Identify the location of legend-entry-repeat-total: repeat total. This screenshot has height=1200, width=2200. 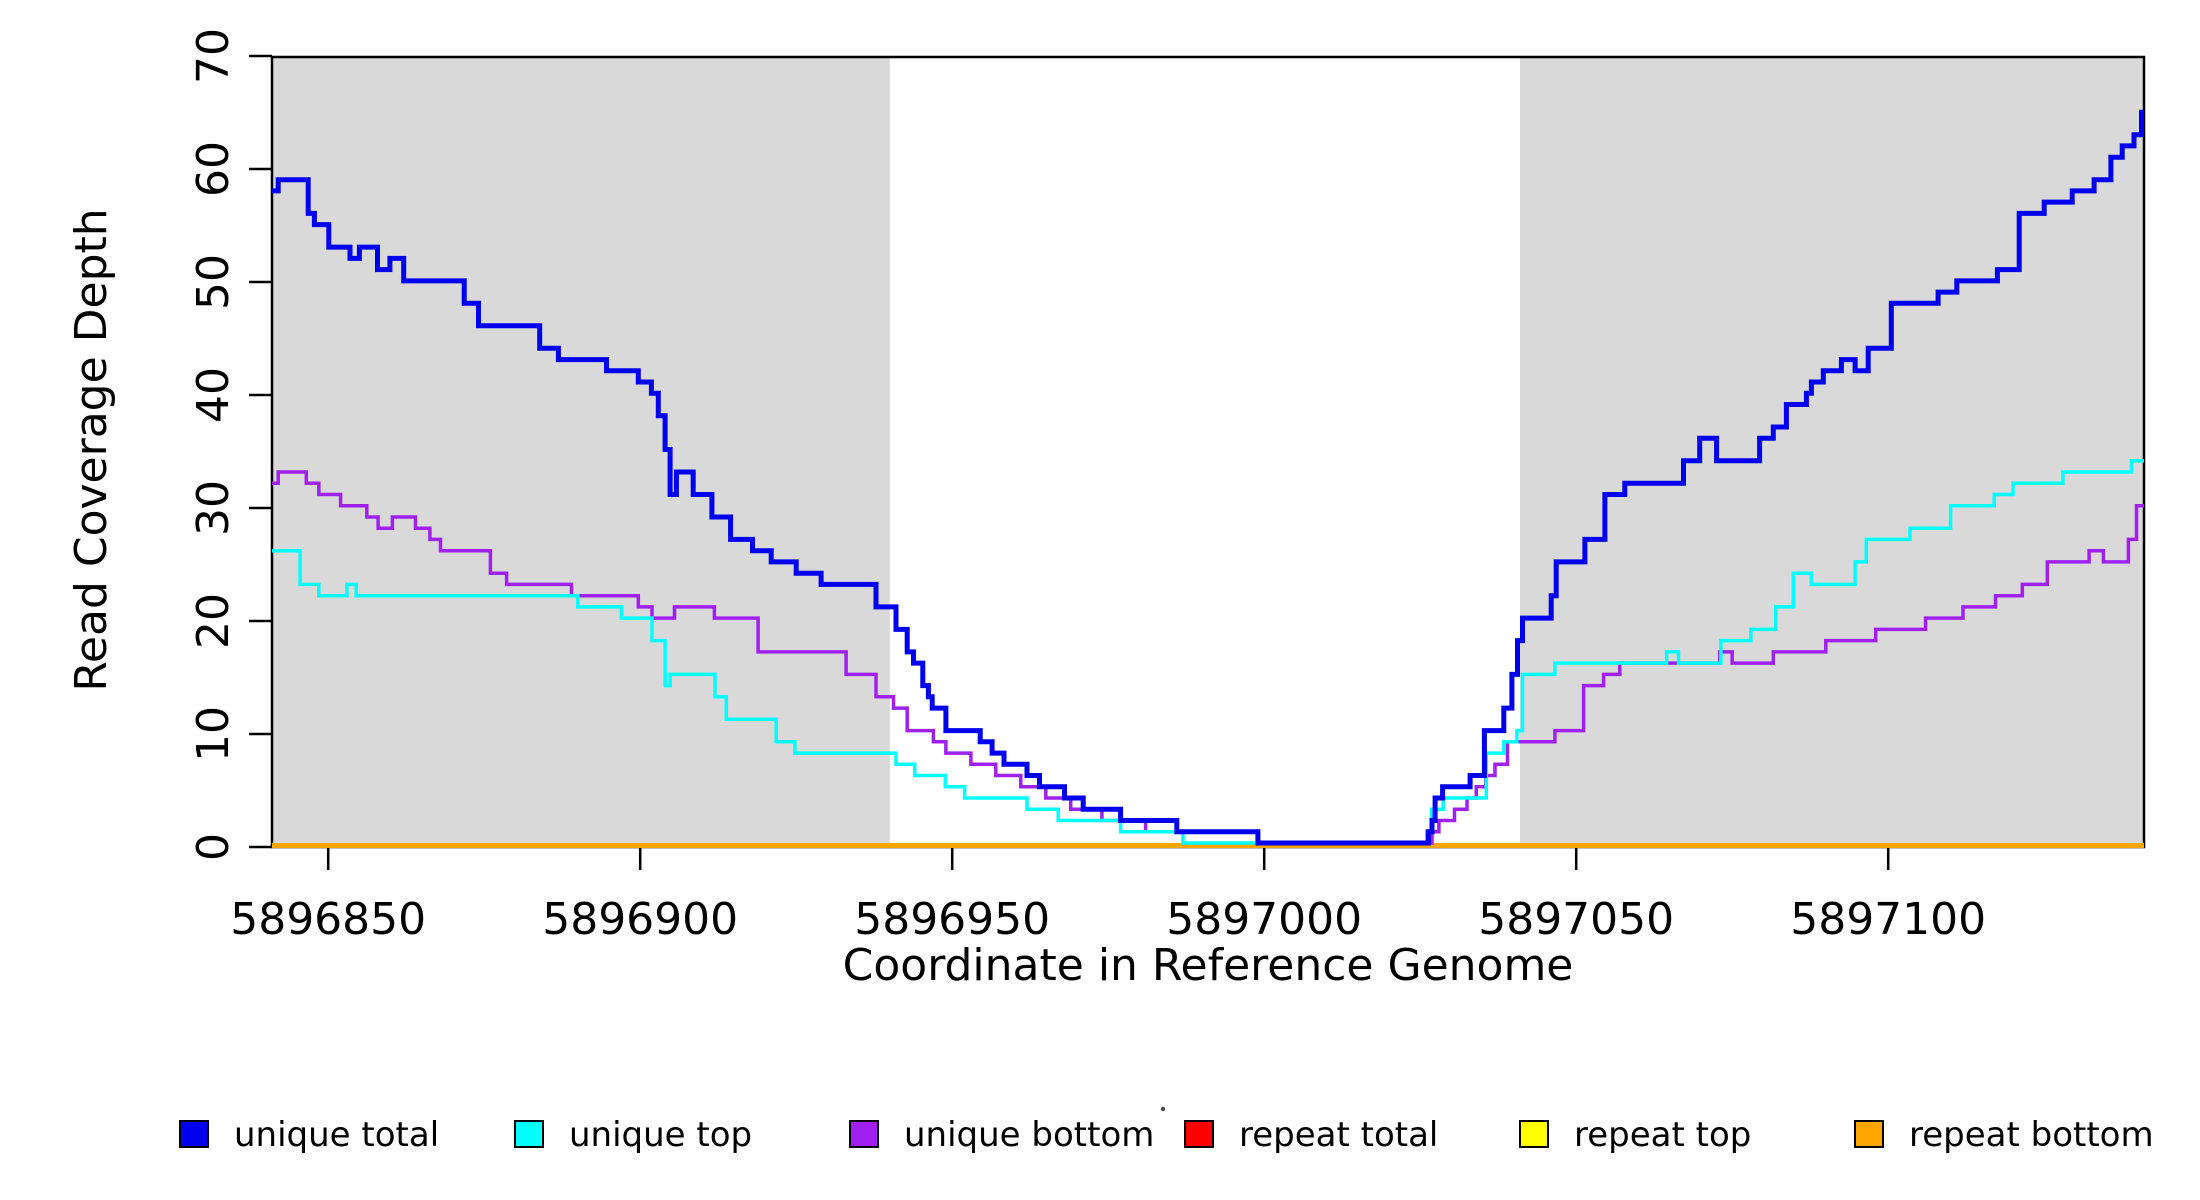
(1311, 1135).